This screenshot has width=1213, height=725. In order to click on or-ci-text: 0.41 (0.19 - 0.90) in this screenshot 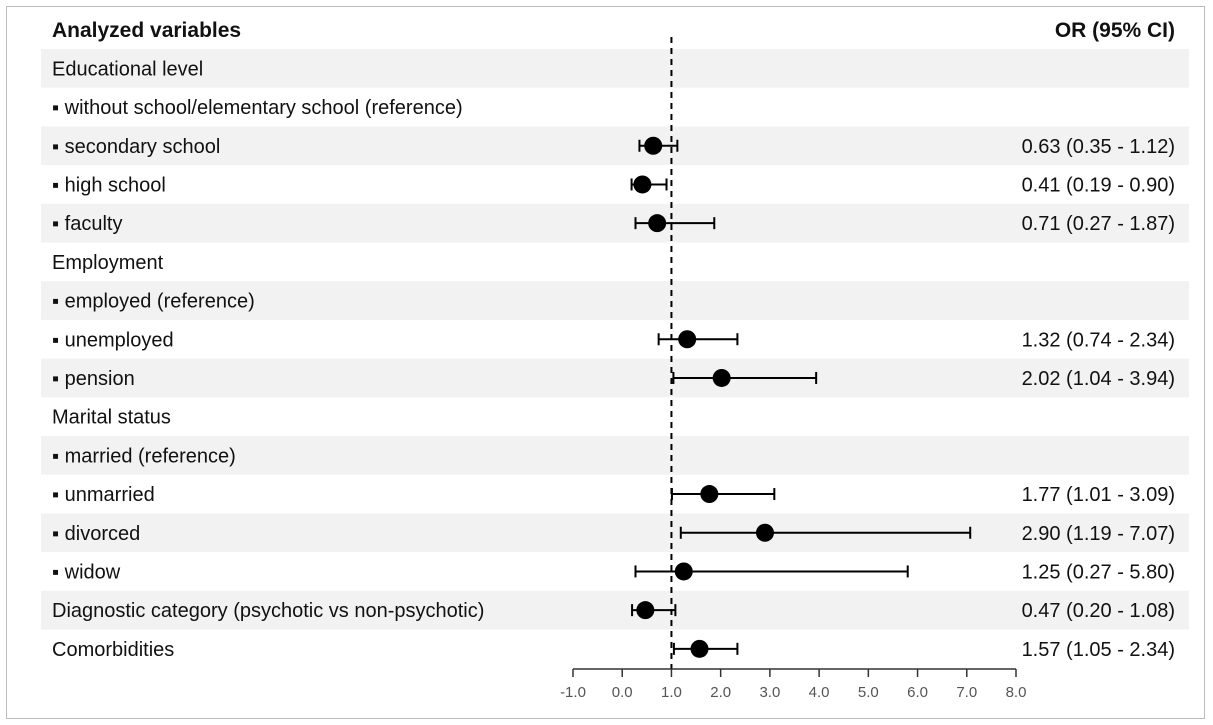, I will do `click(1098, 185)`.